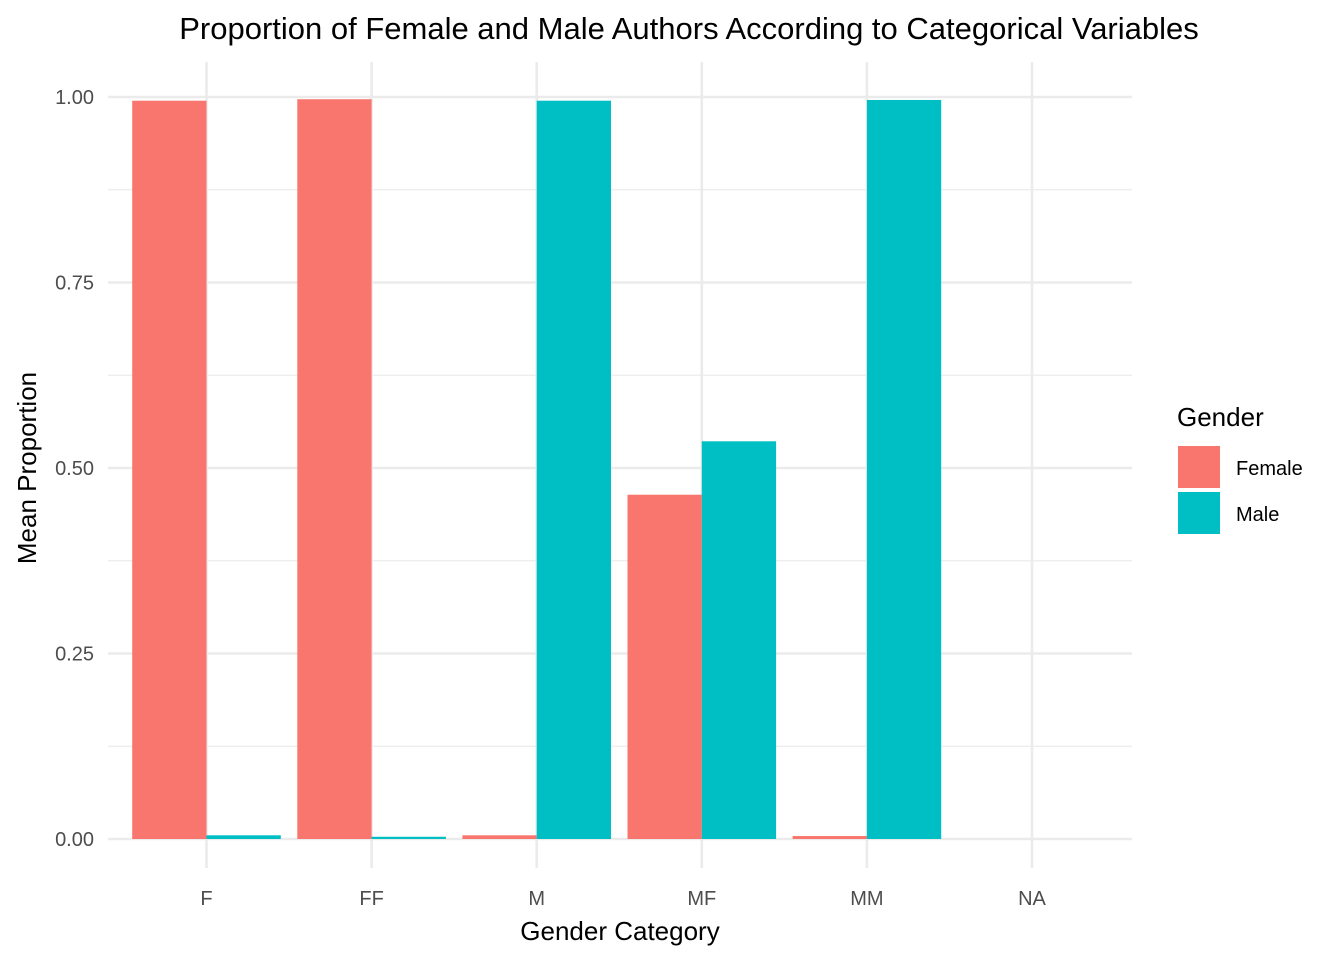  What do you see at coordinates (1257, 515) in the screenshot?
I see `legend-label-male: Male` at bounding box center [1257, 515].